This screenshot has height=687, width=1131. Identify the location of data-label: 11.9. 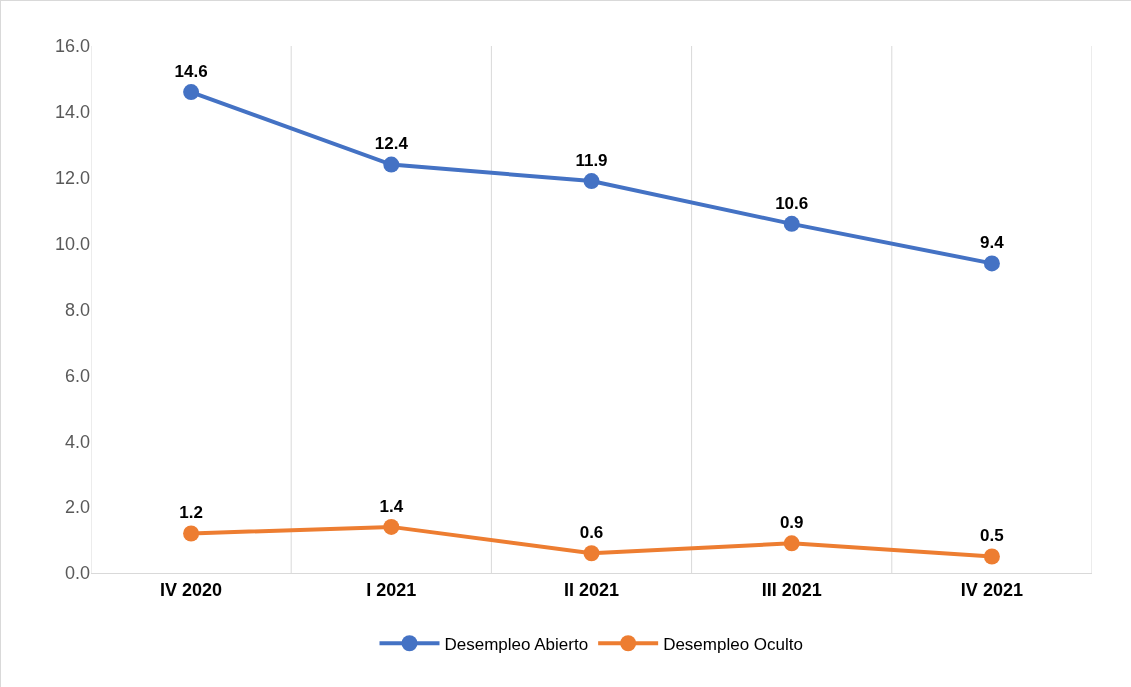
(591, 160).